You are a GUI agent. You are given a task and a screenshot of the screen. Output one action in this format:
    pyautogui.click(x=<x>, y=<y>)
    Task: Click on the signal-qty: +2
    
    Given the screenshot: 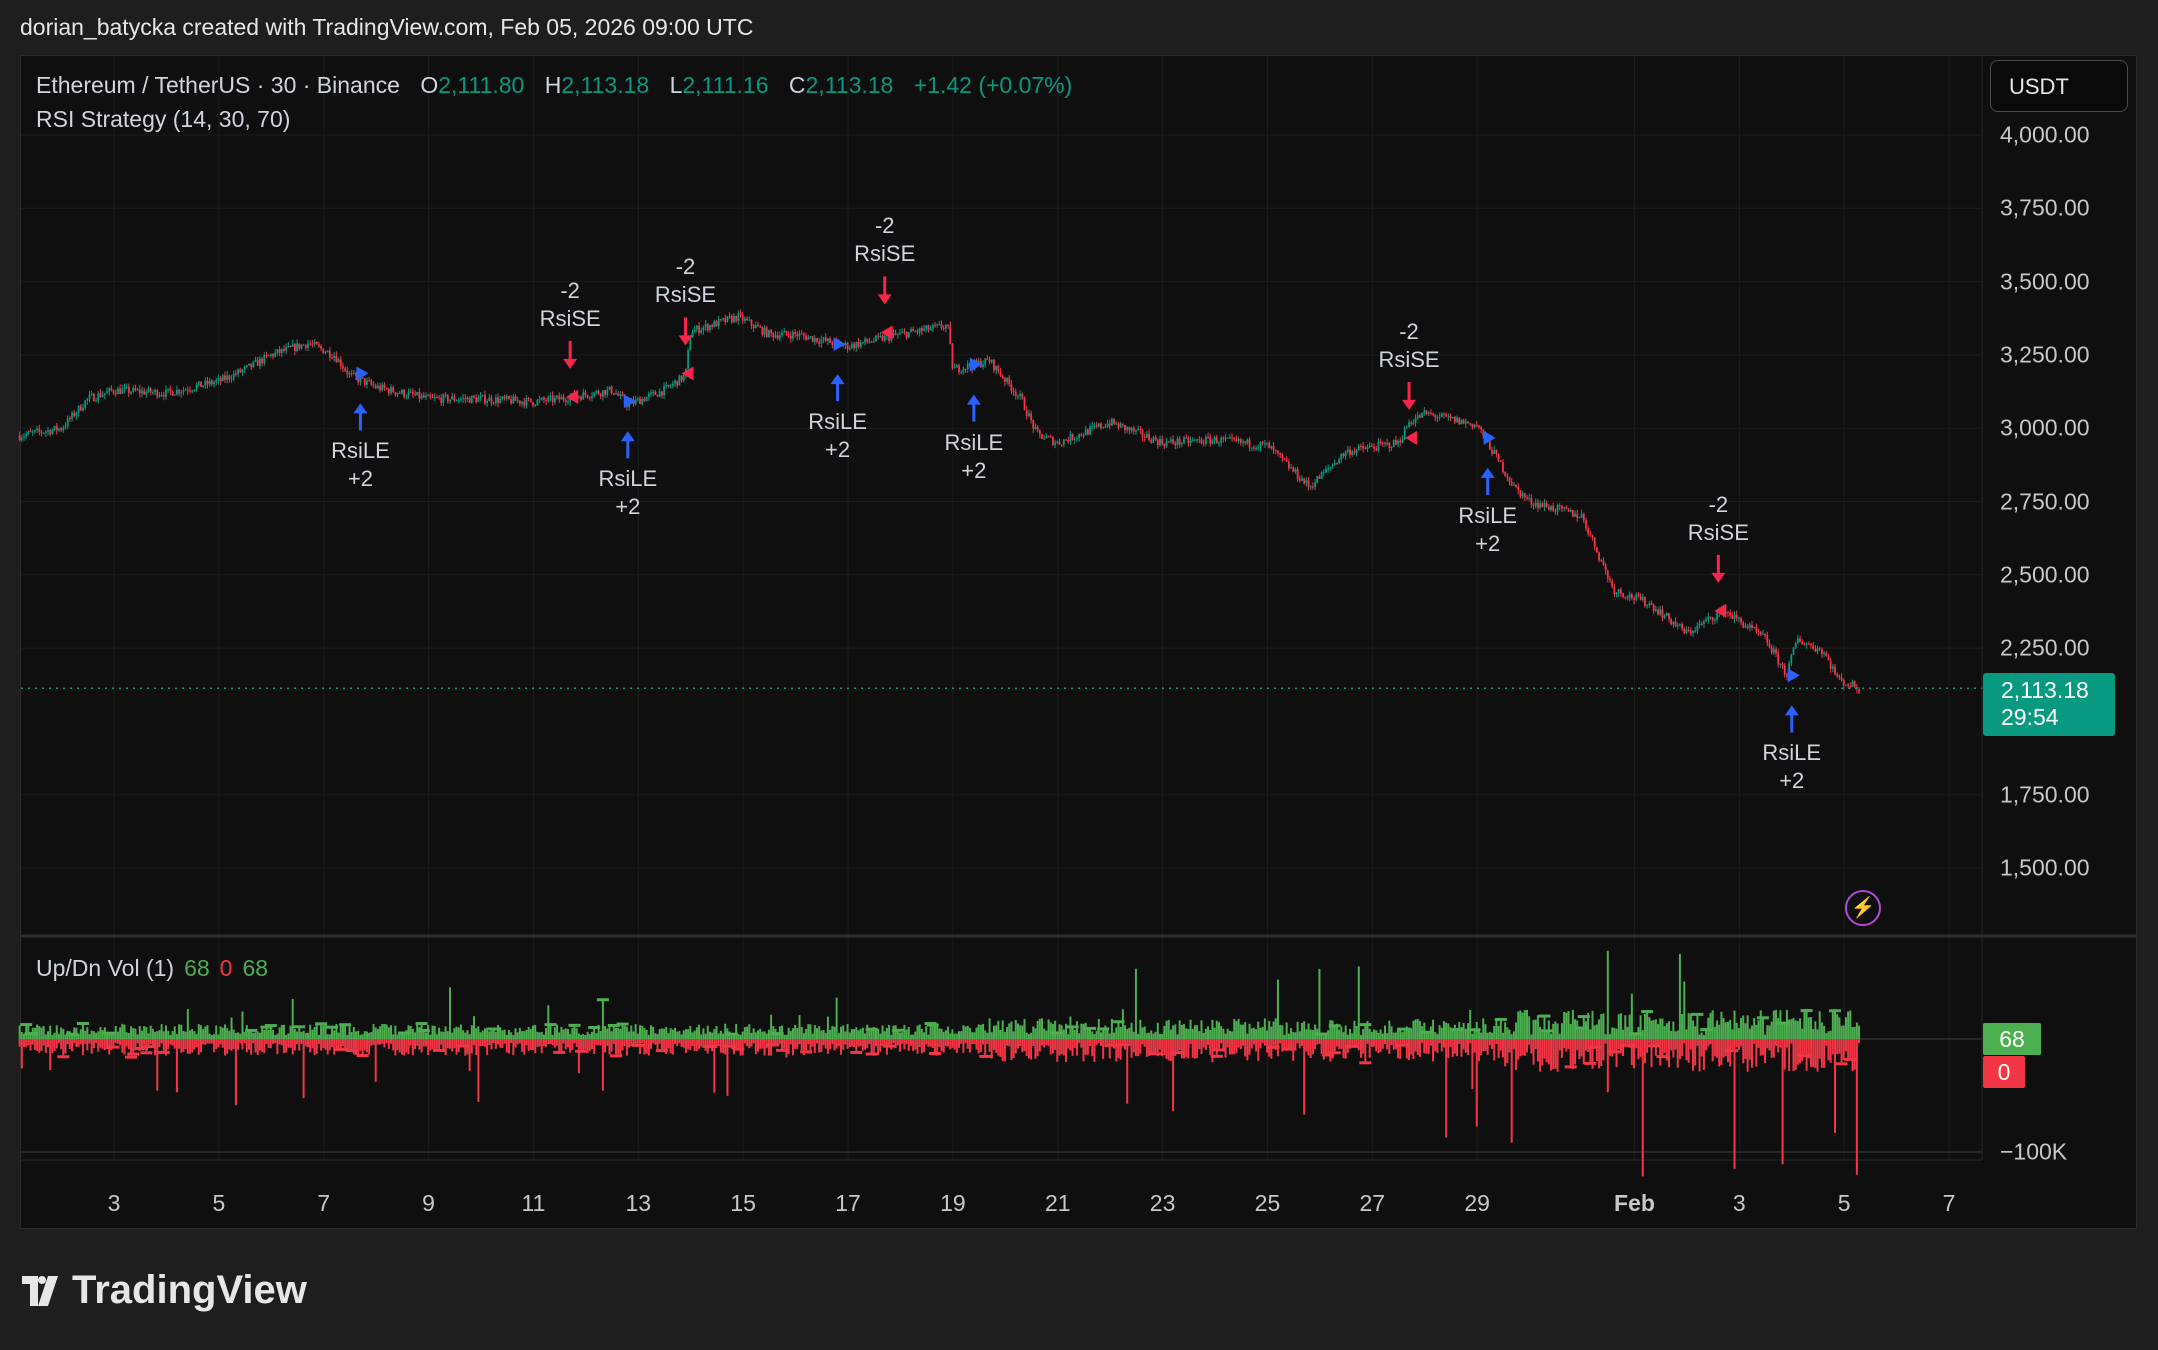 What is the action you would take?
    pyautogui.click(x=837, y=450)
    